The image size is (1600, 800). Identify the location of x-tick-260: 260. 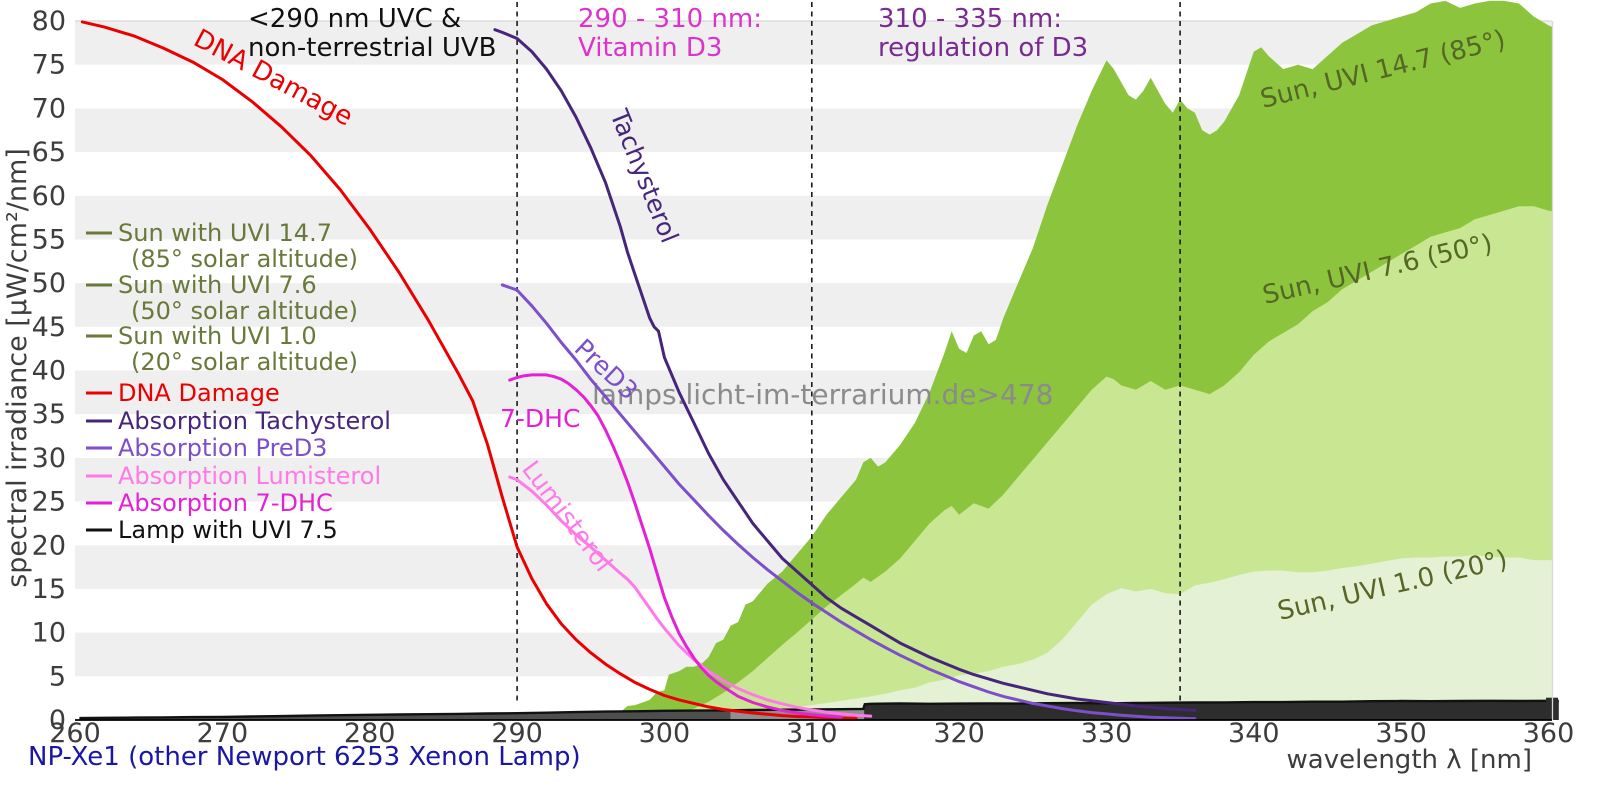
(75, 733).